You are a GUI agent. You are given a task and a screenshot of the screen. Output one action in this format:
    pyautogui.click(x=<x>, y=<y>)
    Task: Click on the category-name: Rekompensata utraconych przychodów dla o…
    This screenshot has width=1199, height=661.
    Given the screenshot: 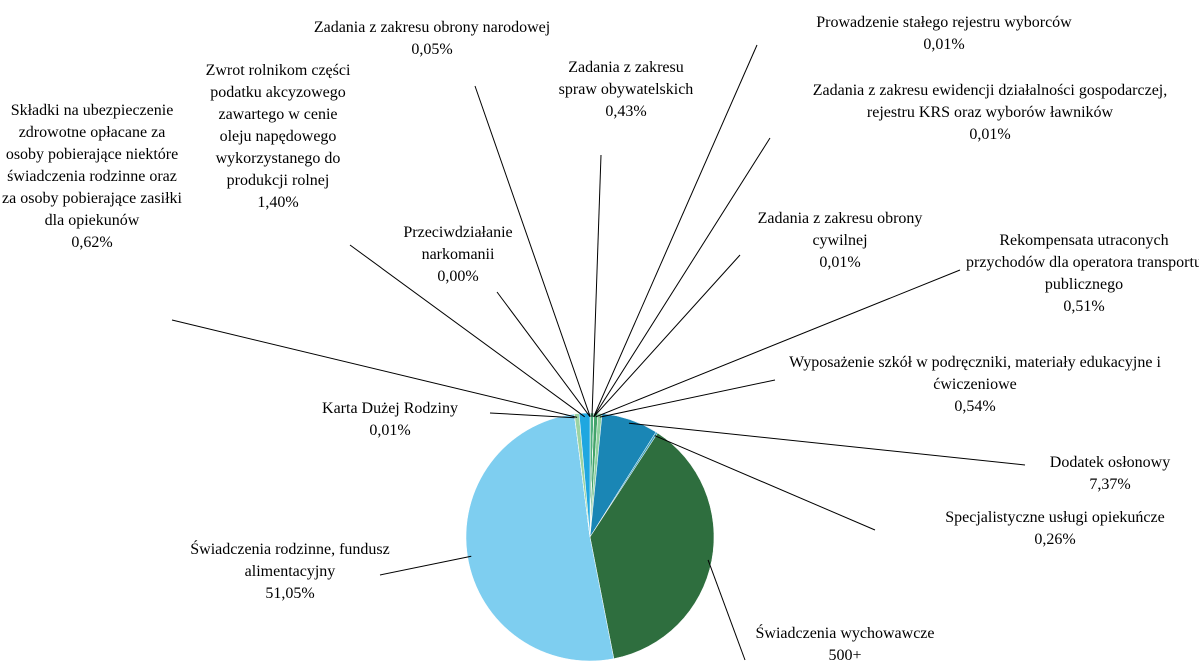 What is the action you would take?
    pyautogui.click(x=1082, y=262)
    